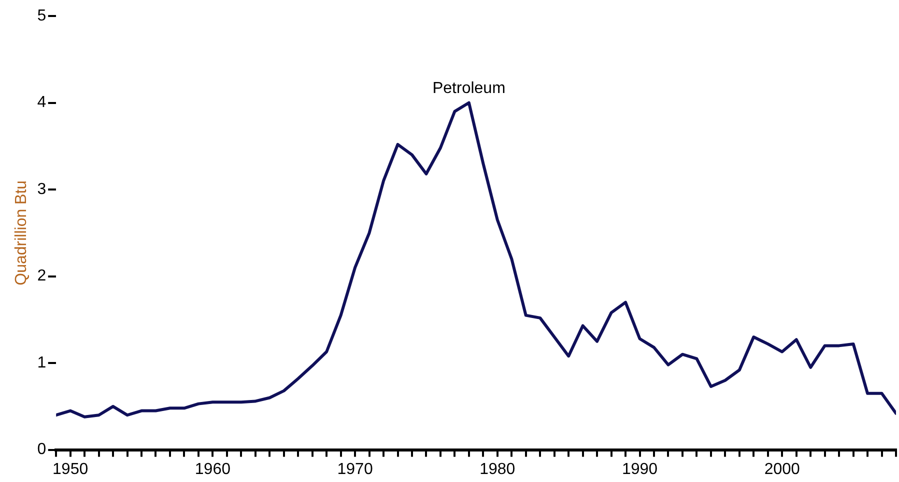 The width and height of the screenshot is (899, 482). What do you see at coordinates (355, 469) in the screenshot?
I see `x-tick-label: 1970` at bounding box center [355, 469].